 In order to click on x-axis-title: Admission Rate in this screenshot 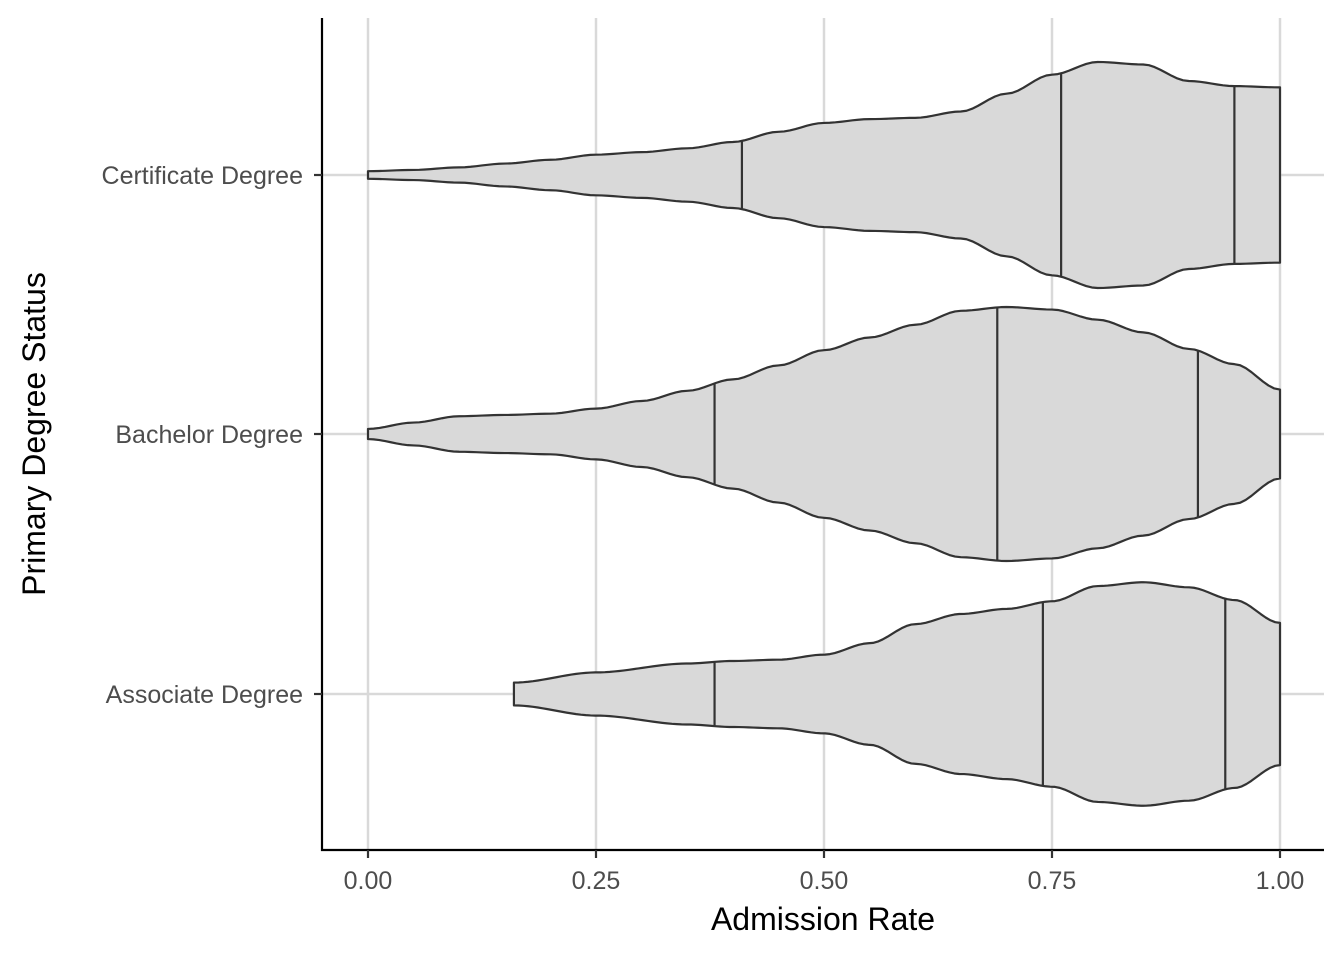, I will do `click(823, 919)`.